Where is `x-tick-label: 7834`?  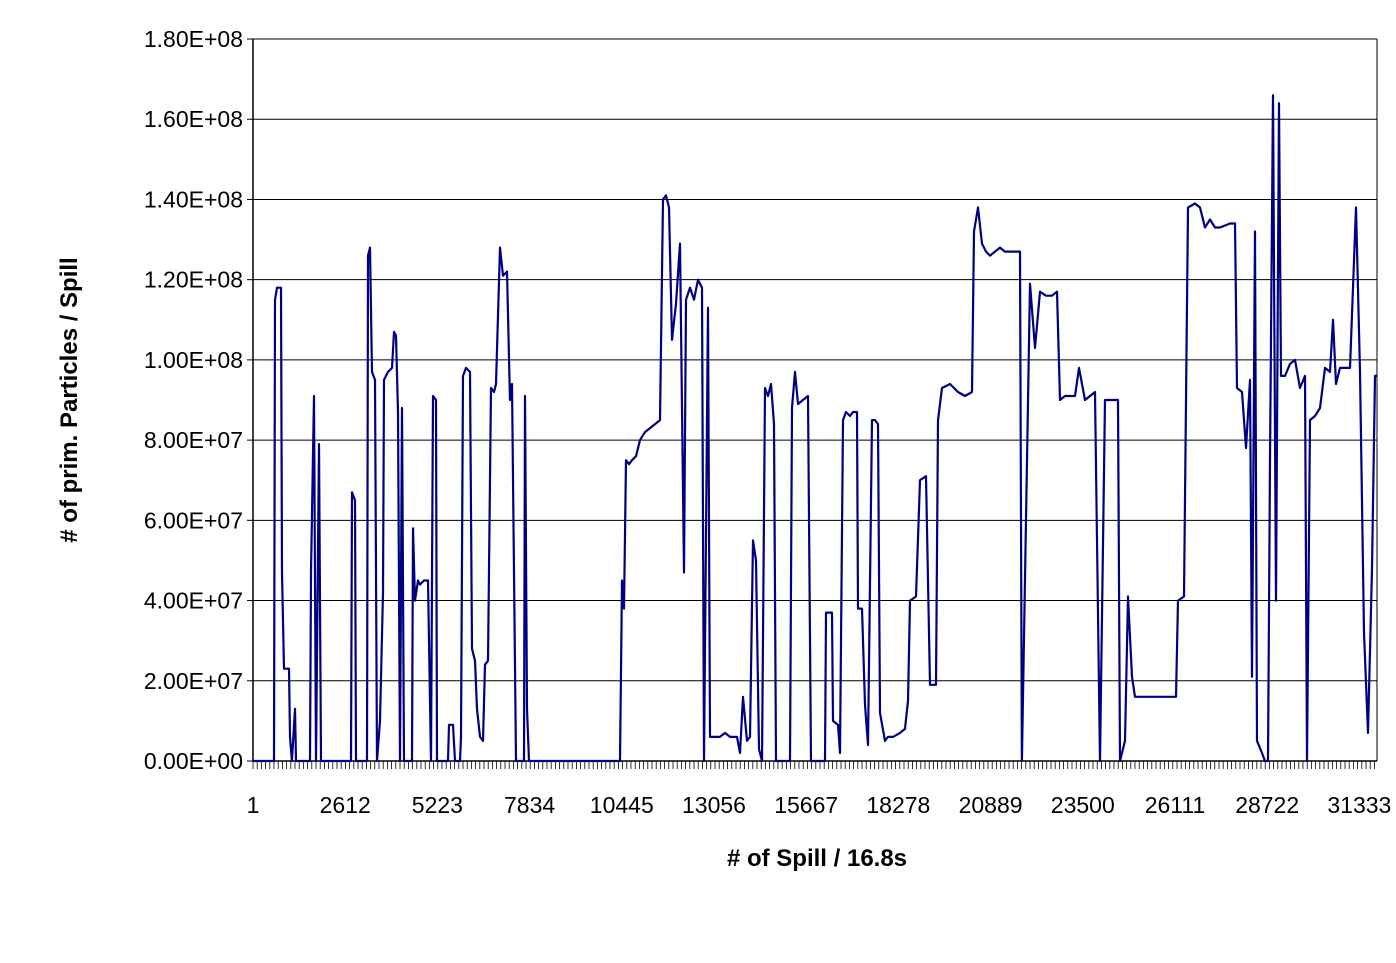 x-tick-label: 7834 is located at coordinates (529, 805).